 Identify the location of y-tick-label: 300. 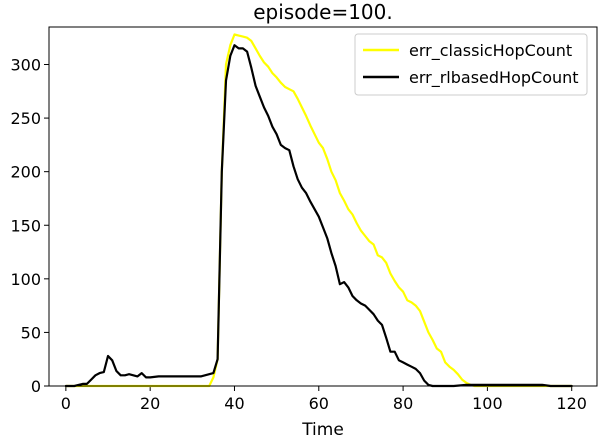
(25, 65).